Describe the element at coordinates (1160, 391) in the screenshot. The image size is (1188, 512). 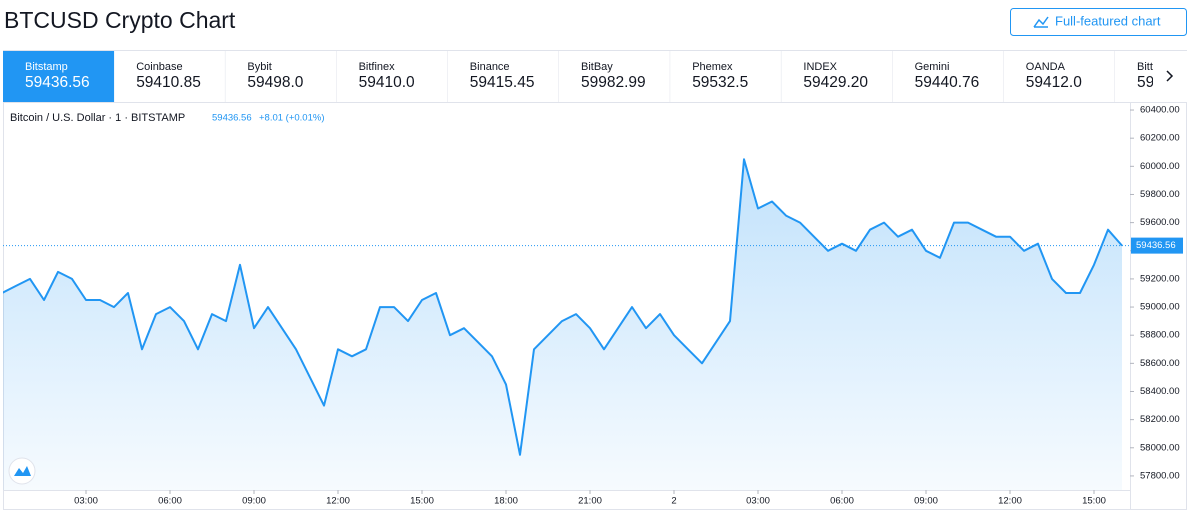
I see `y-tick-label: 58400.00` at that location.